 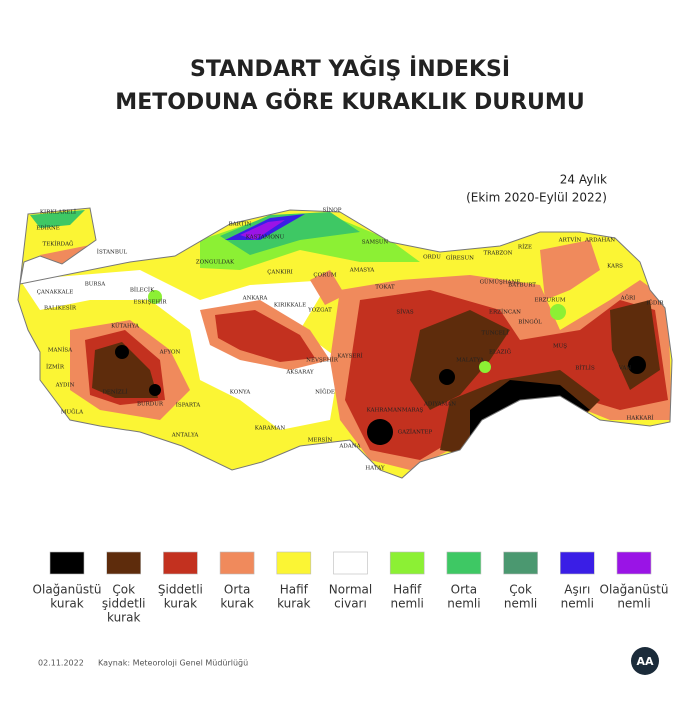 I want to click on city-label: KIRIKKALE, so click(x=290, y=306).